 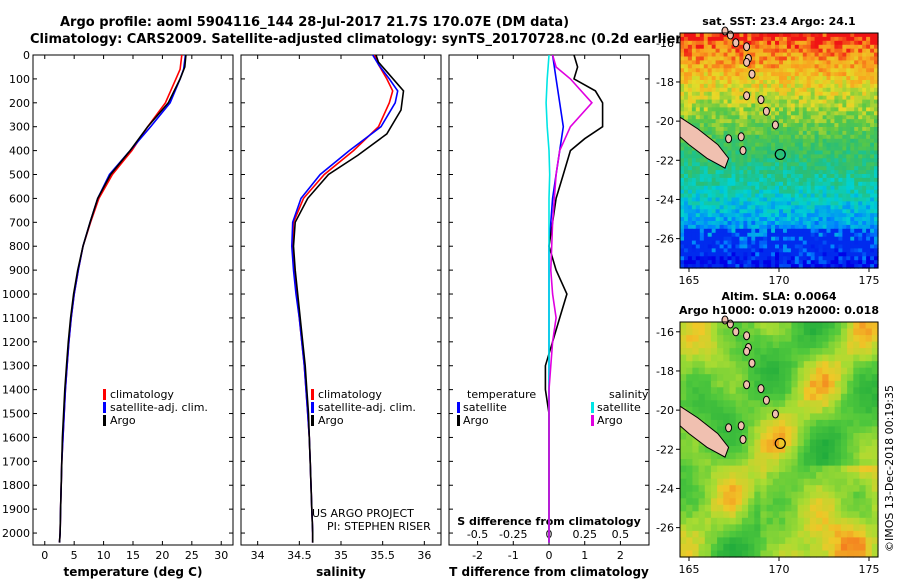 I want to click on legend-label: satellite, so click(x=619, y=407).